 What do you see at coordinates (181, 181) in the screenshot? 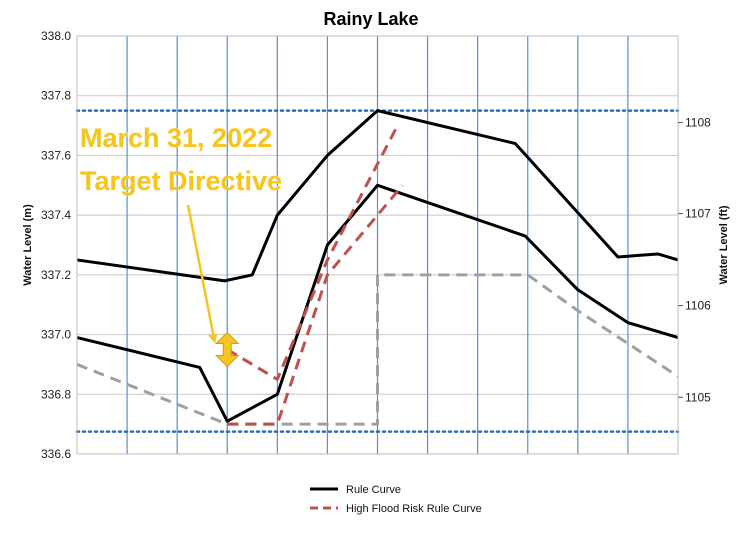
I see `annotation-line-2: Target Directive` at bounding box center [181, 181].